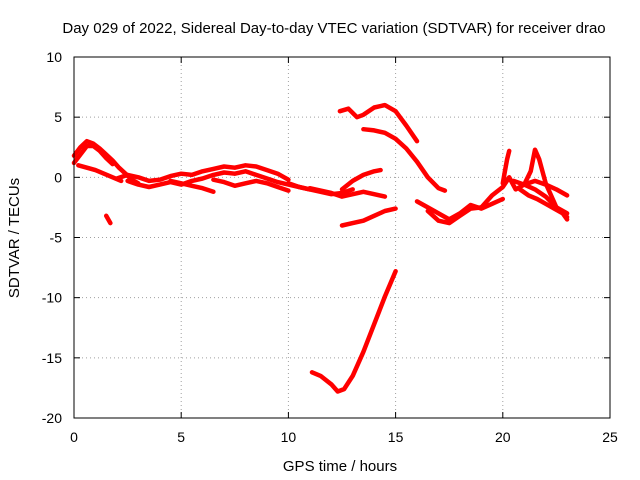 The height and width of the screenshot is (480, 640). I want to click on y-tick-label: 5, so click(58, 117).